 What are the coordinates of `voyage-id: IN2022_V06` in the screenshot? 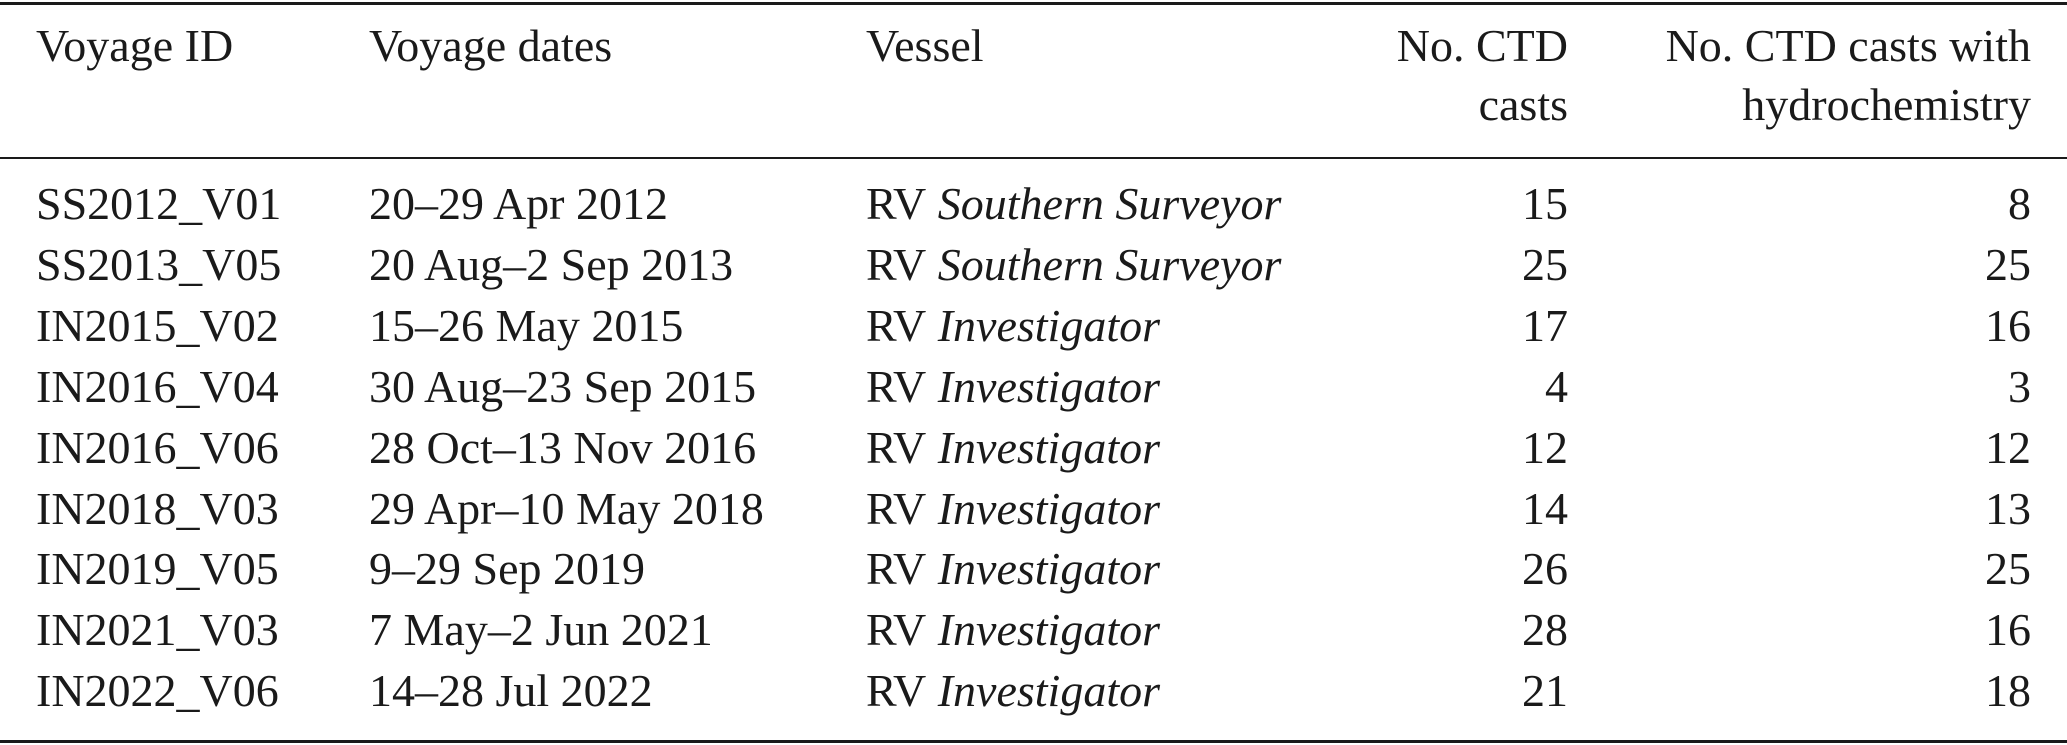 It's located at (157, 691).